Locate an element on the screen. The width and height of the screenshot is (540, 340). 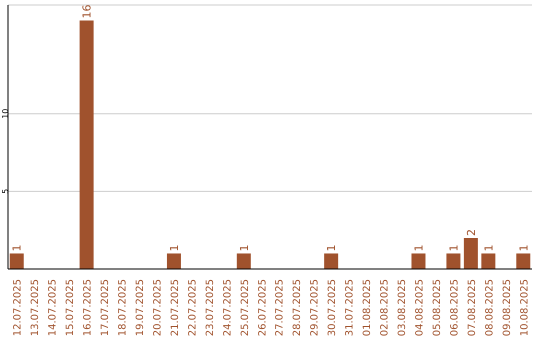
x-tick-label: 08.08.2025 is located at coordinates (490, 307).